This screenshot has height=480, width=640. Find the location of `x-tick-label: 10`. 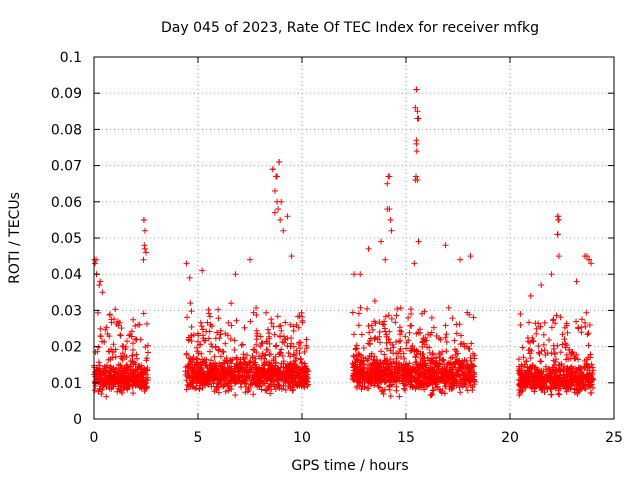

x-tick-label: 10 is located at coordinates (302, 438).